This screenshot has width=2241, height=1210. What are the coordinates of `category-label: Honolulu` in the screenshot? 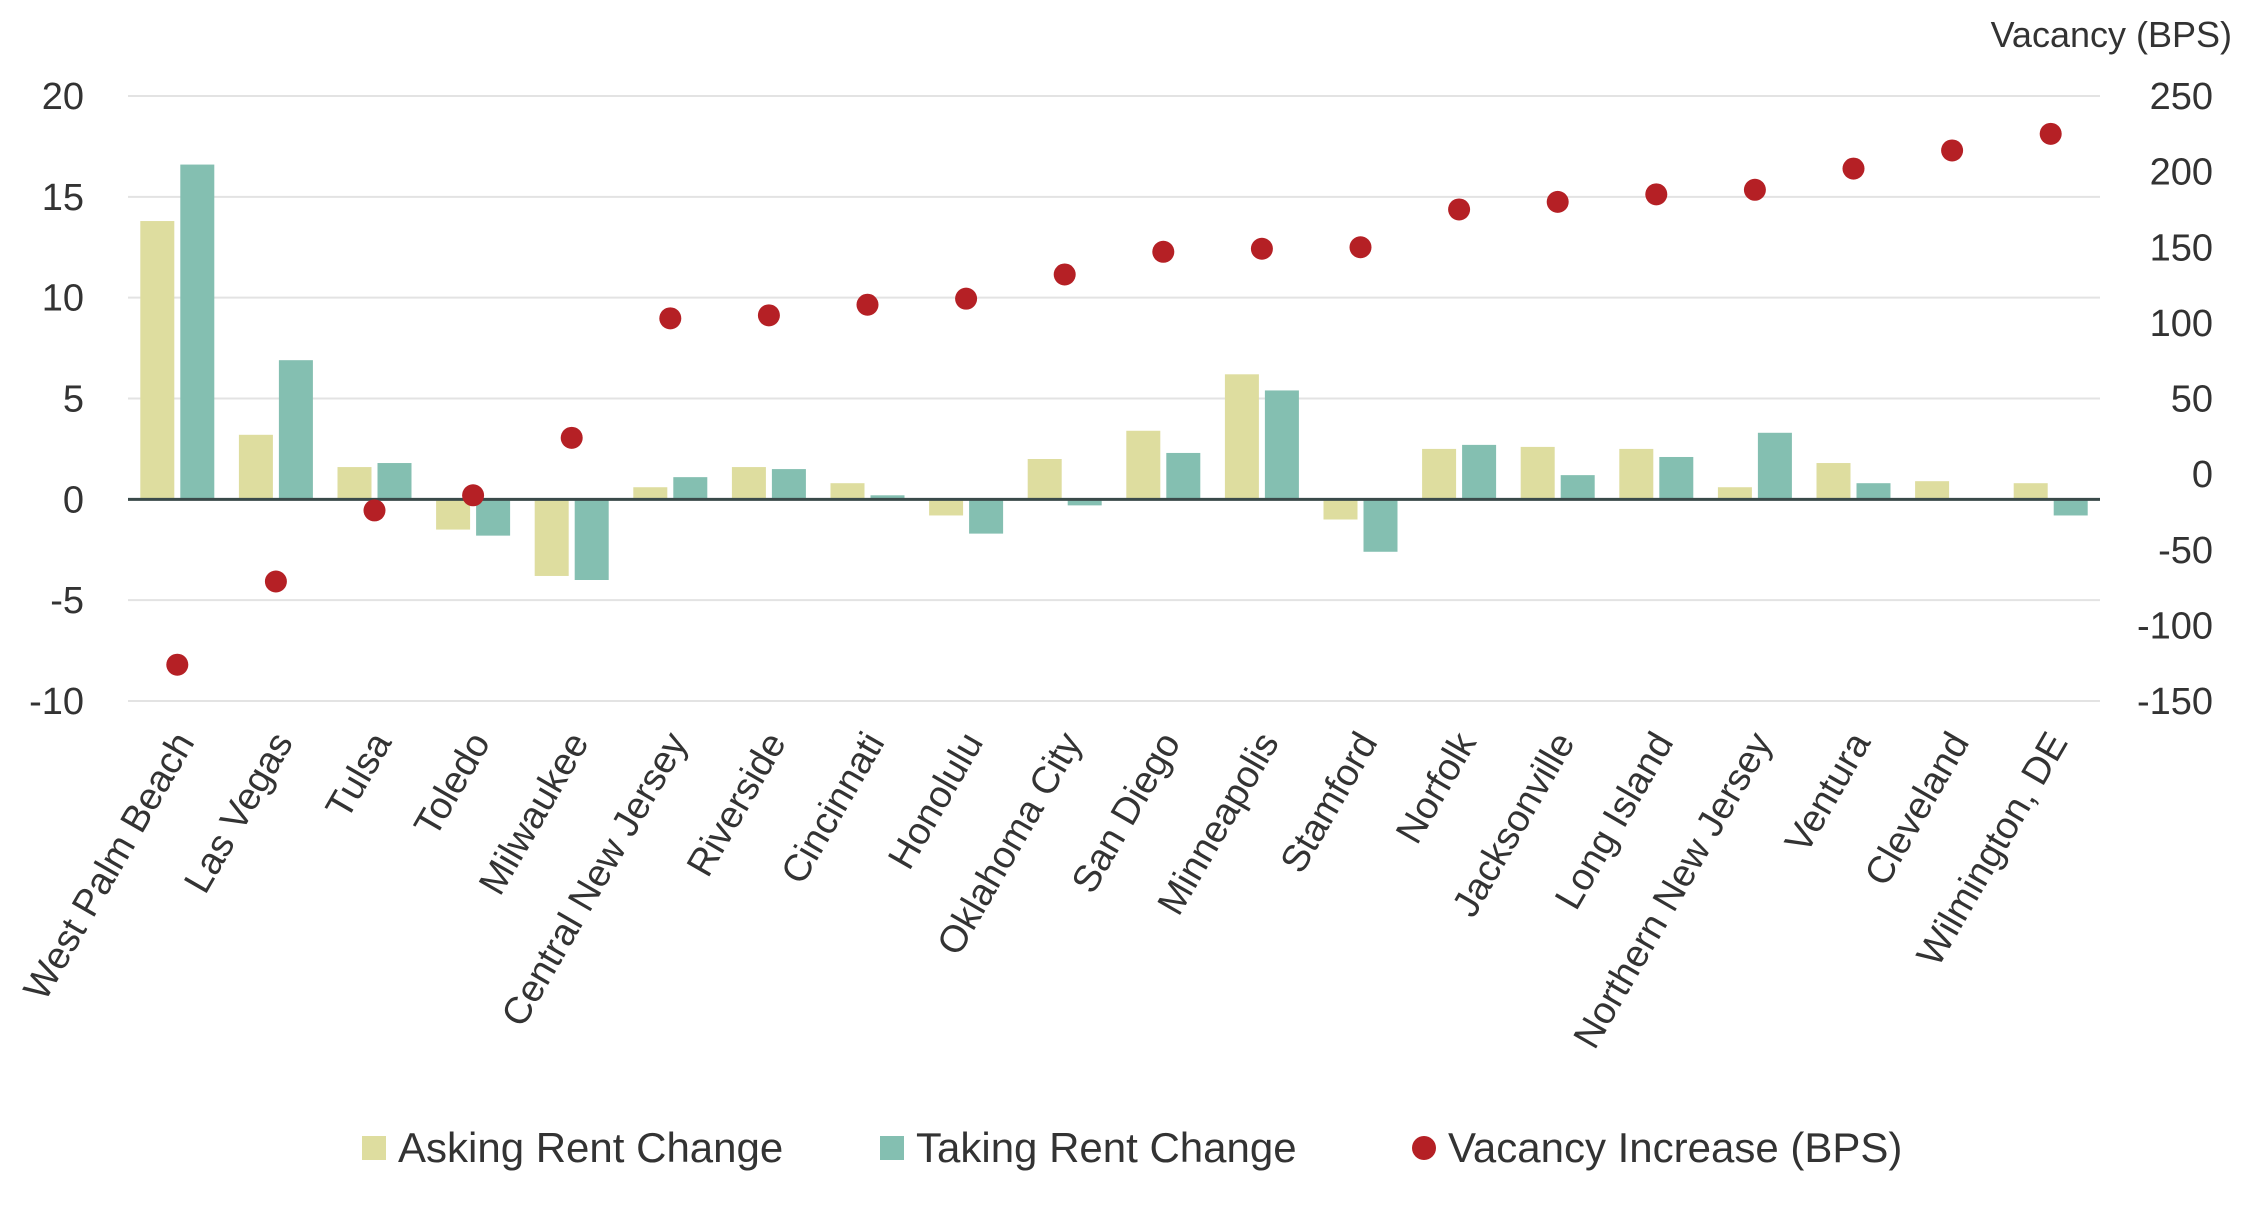 It's located at (936, 801).